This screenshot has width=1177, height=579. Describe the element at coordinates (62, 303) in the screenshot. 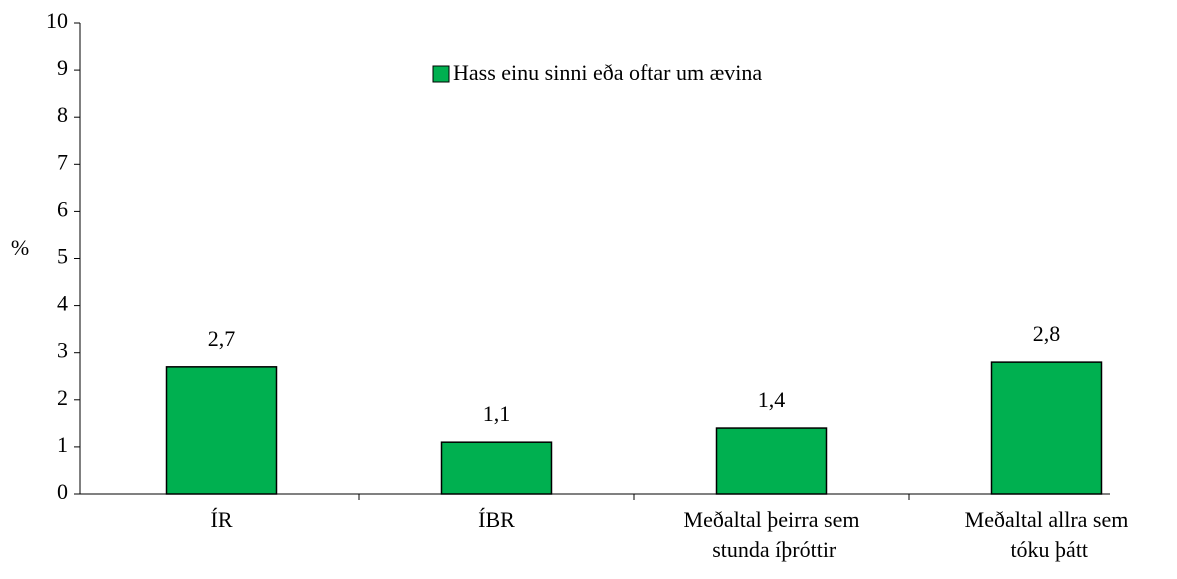

I see `y-tick-label: 4` at that location.